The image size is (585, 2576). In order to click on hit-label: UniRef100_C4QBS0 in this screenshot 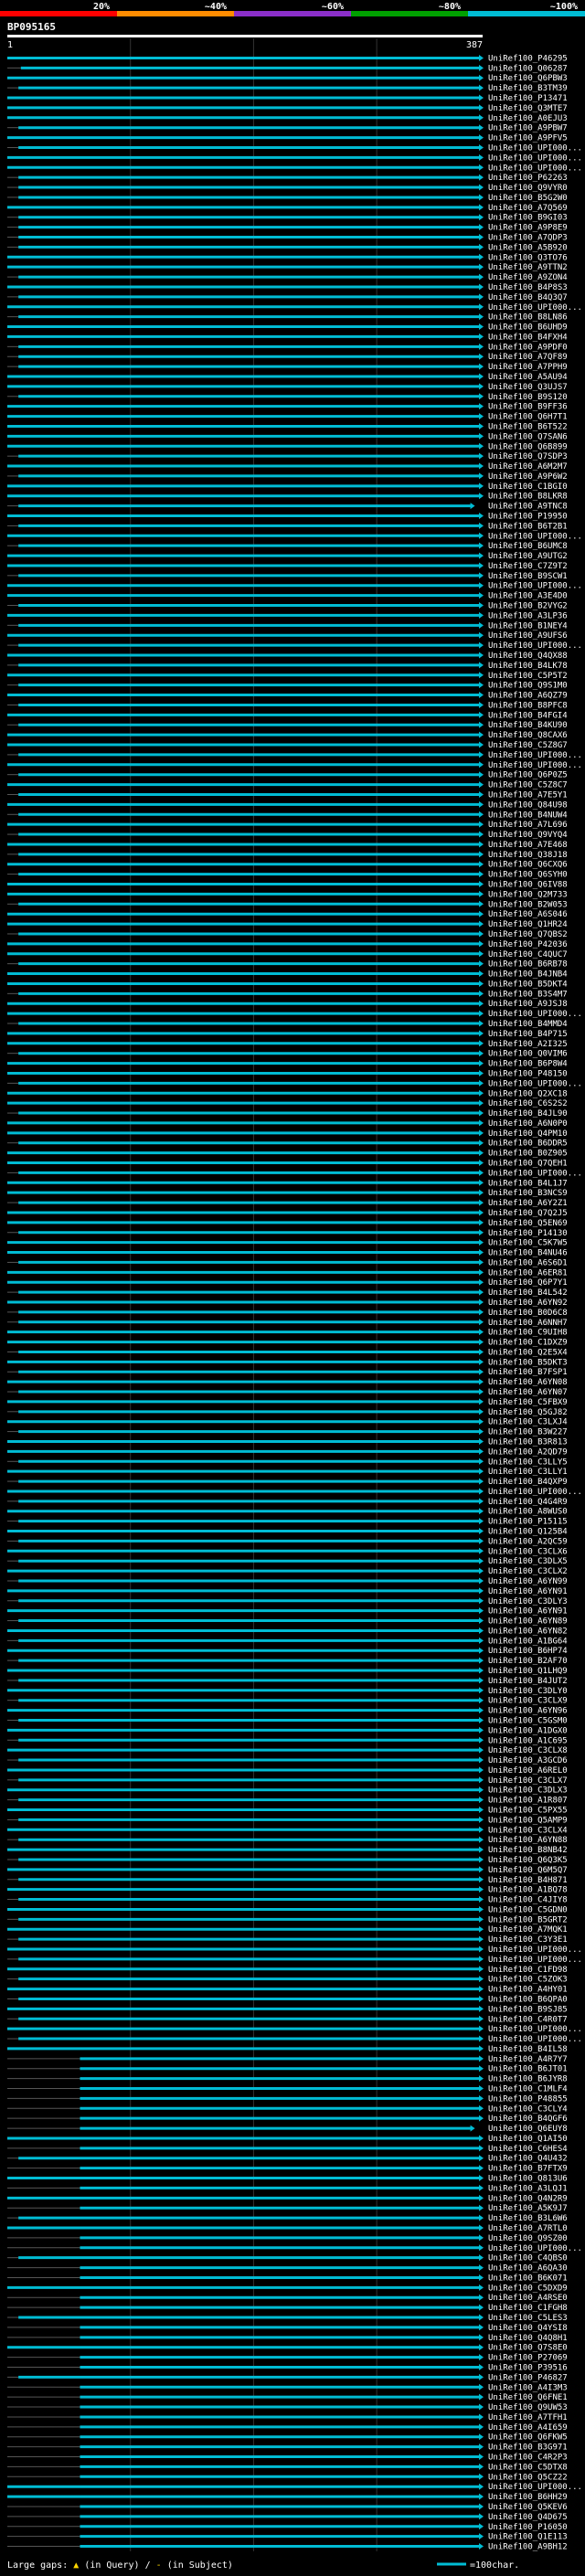, I will do `click(528, 2258)`.